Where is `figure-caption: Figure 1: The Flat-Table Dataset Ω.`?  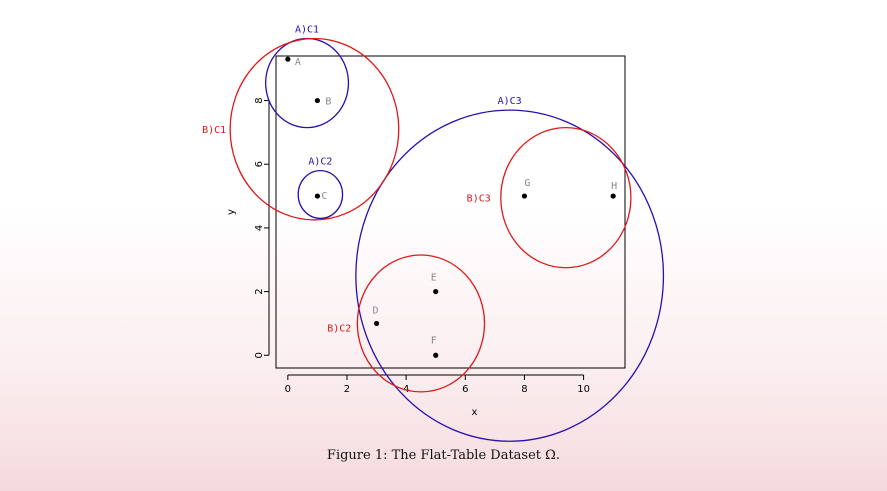 figure-caption: Figure 1: The Flat-Table Dataset Ω. is located at coordinates (443, 455).